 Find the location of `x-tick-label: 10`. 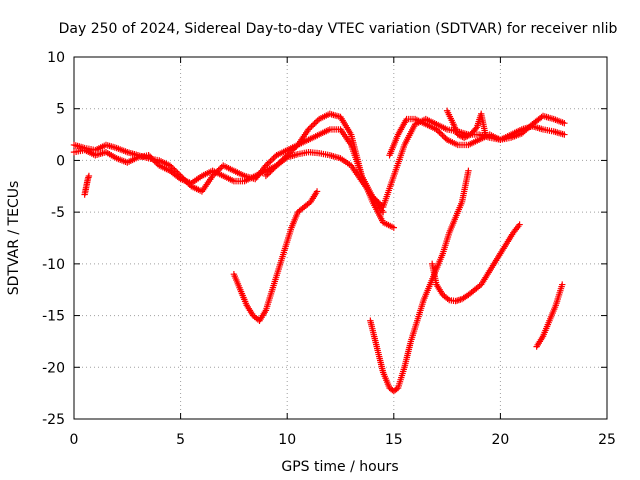

x-tick-label: 10 is located at coordinates (287, 440).